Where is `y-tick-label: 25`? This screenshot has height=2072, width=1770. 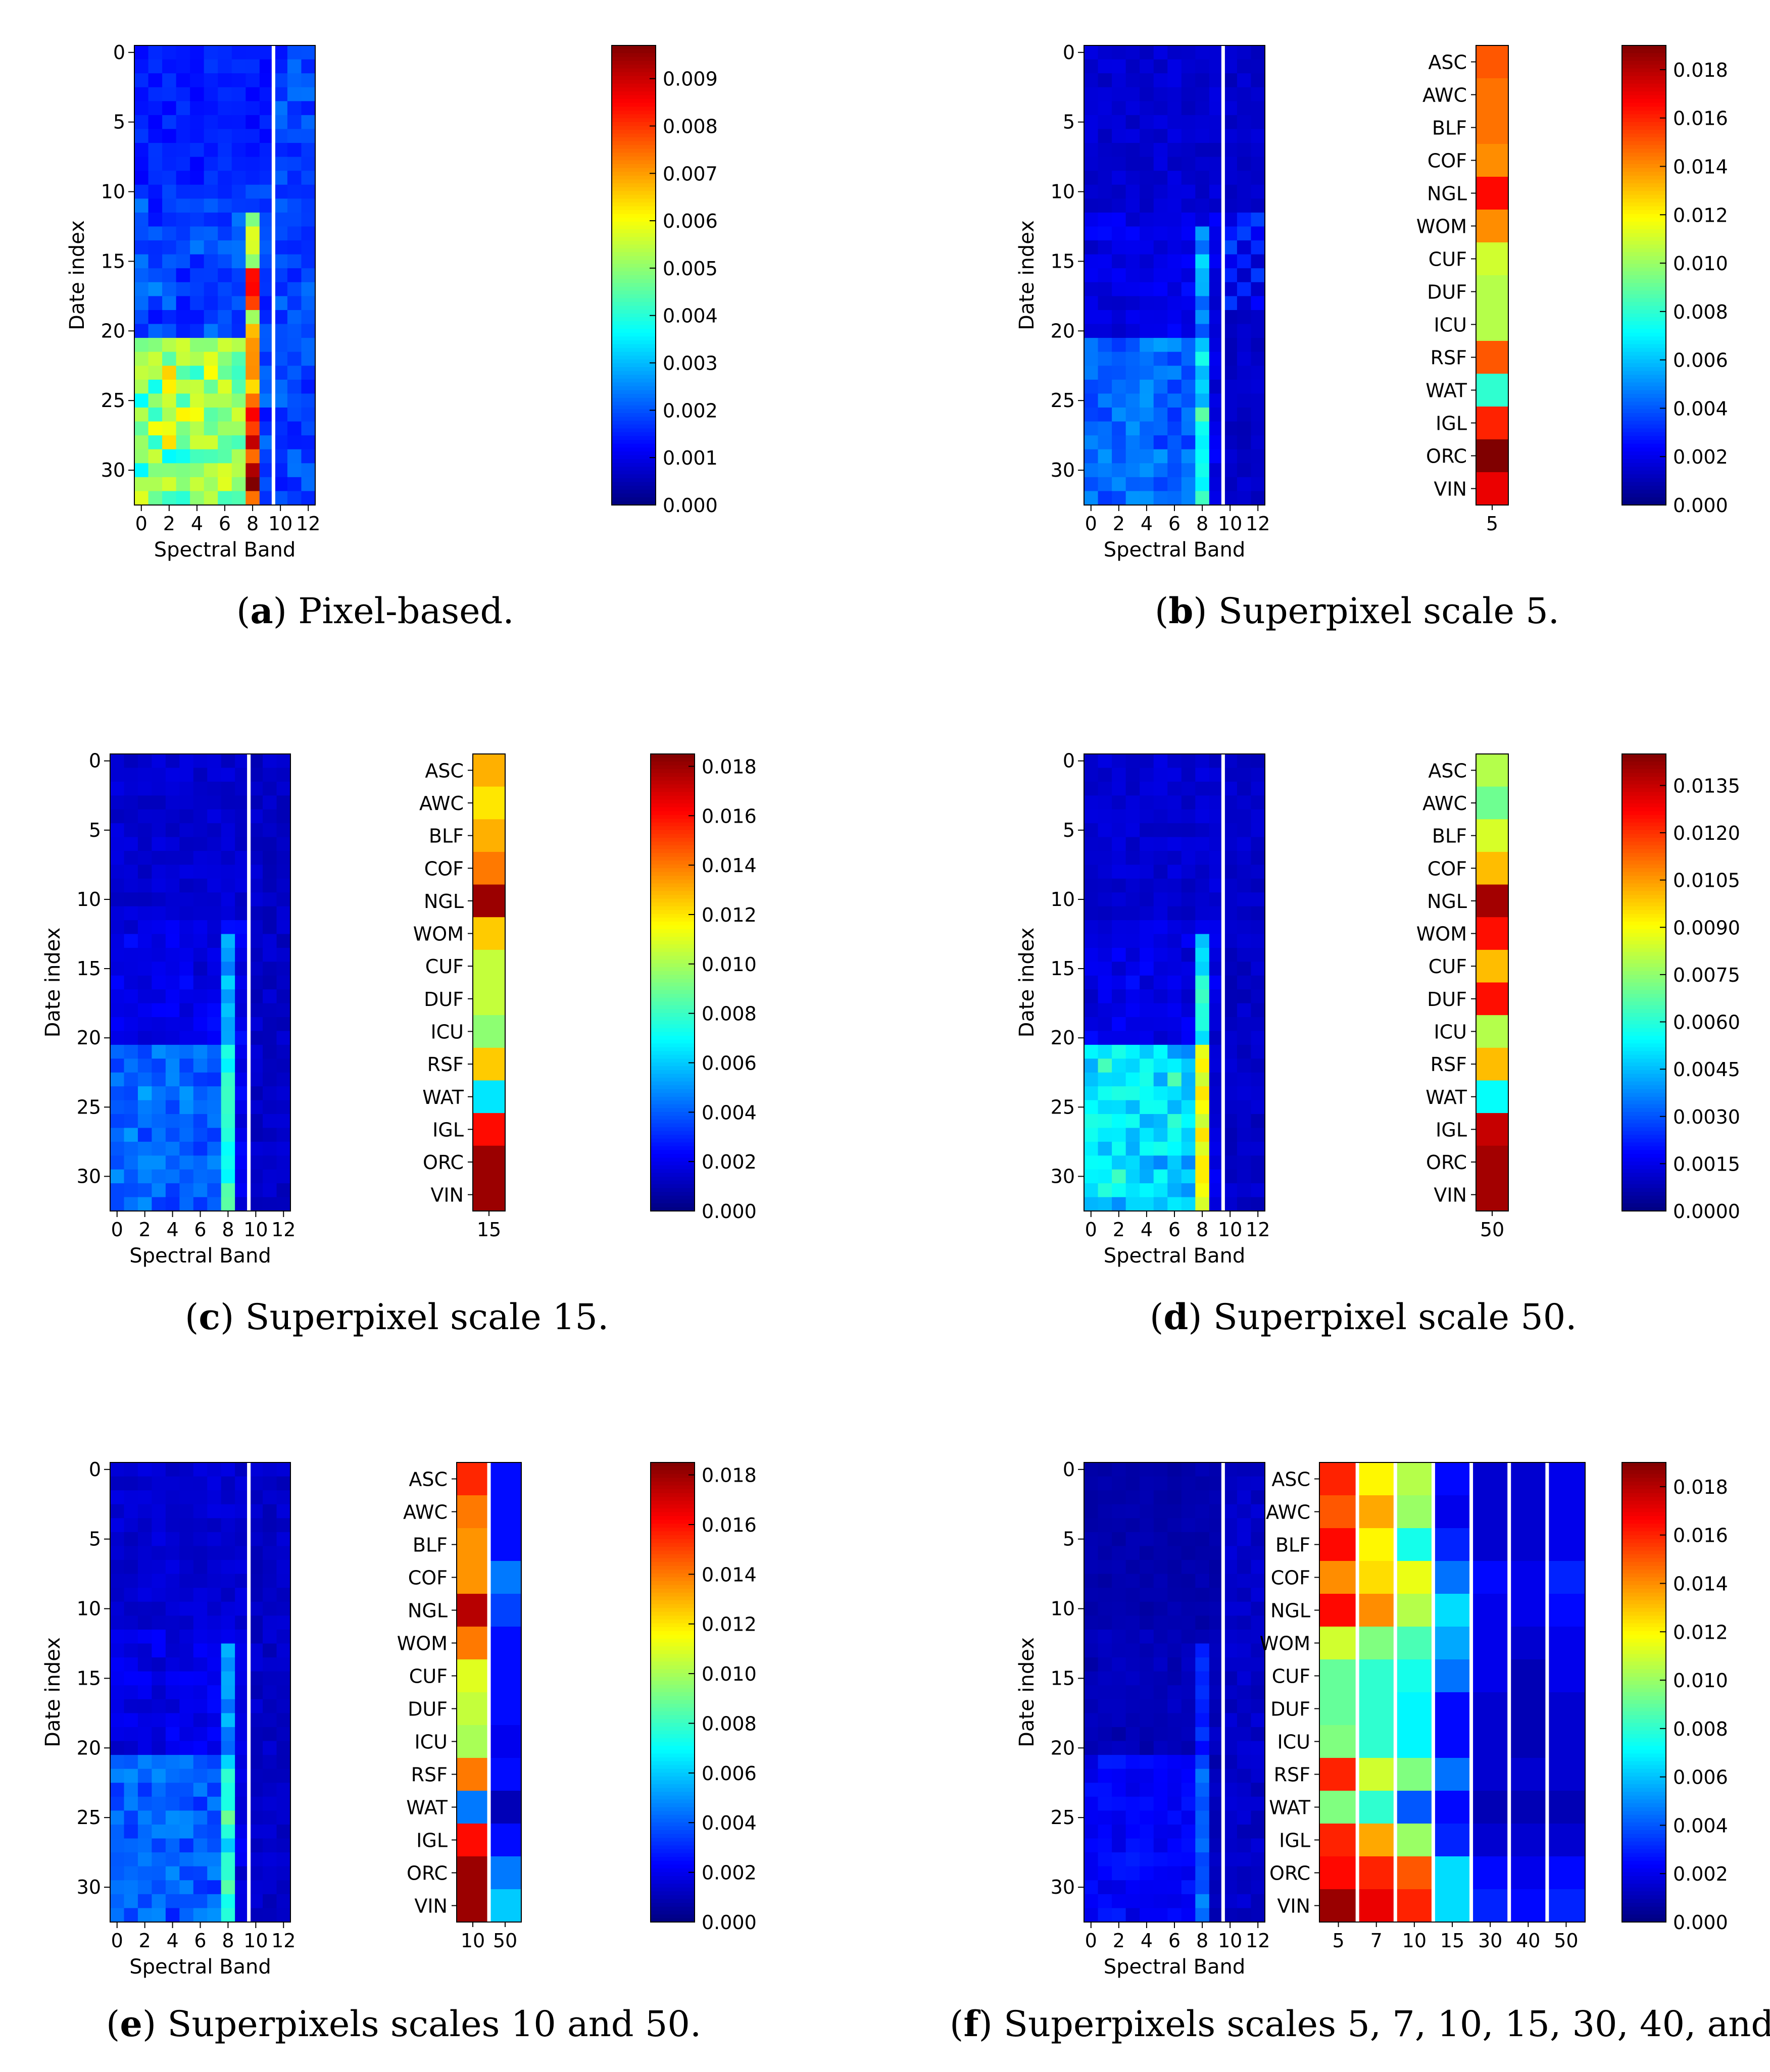
y-tick-label: 25 is located at coordinates (89, 1817).